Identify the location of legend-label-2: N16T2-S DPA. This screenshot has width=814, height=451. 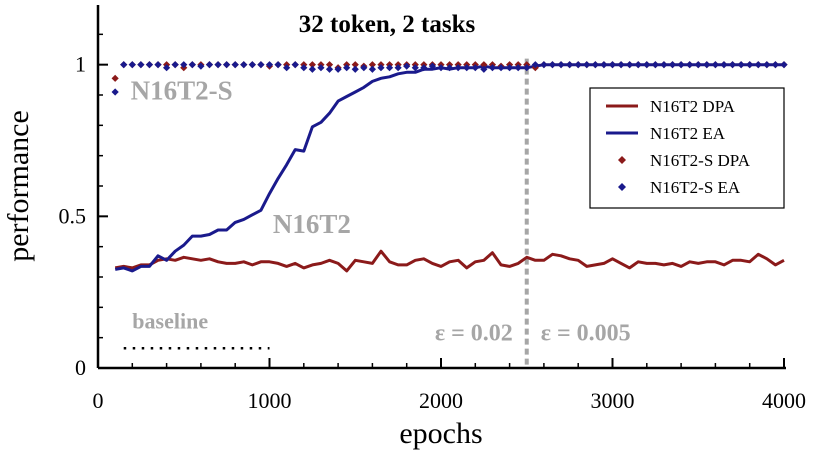
(700, 160).